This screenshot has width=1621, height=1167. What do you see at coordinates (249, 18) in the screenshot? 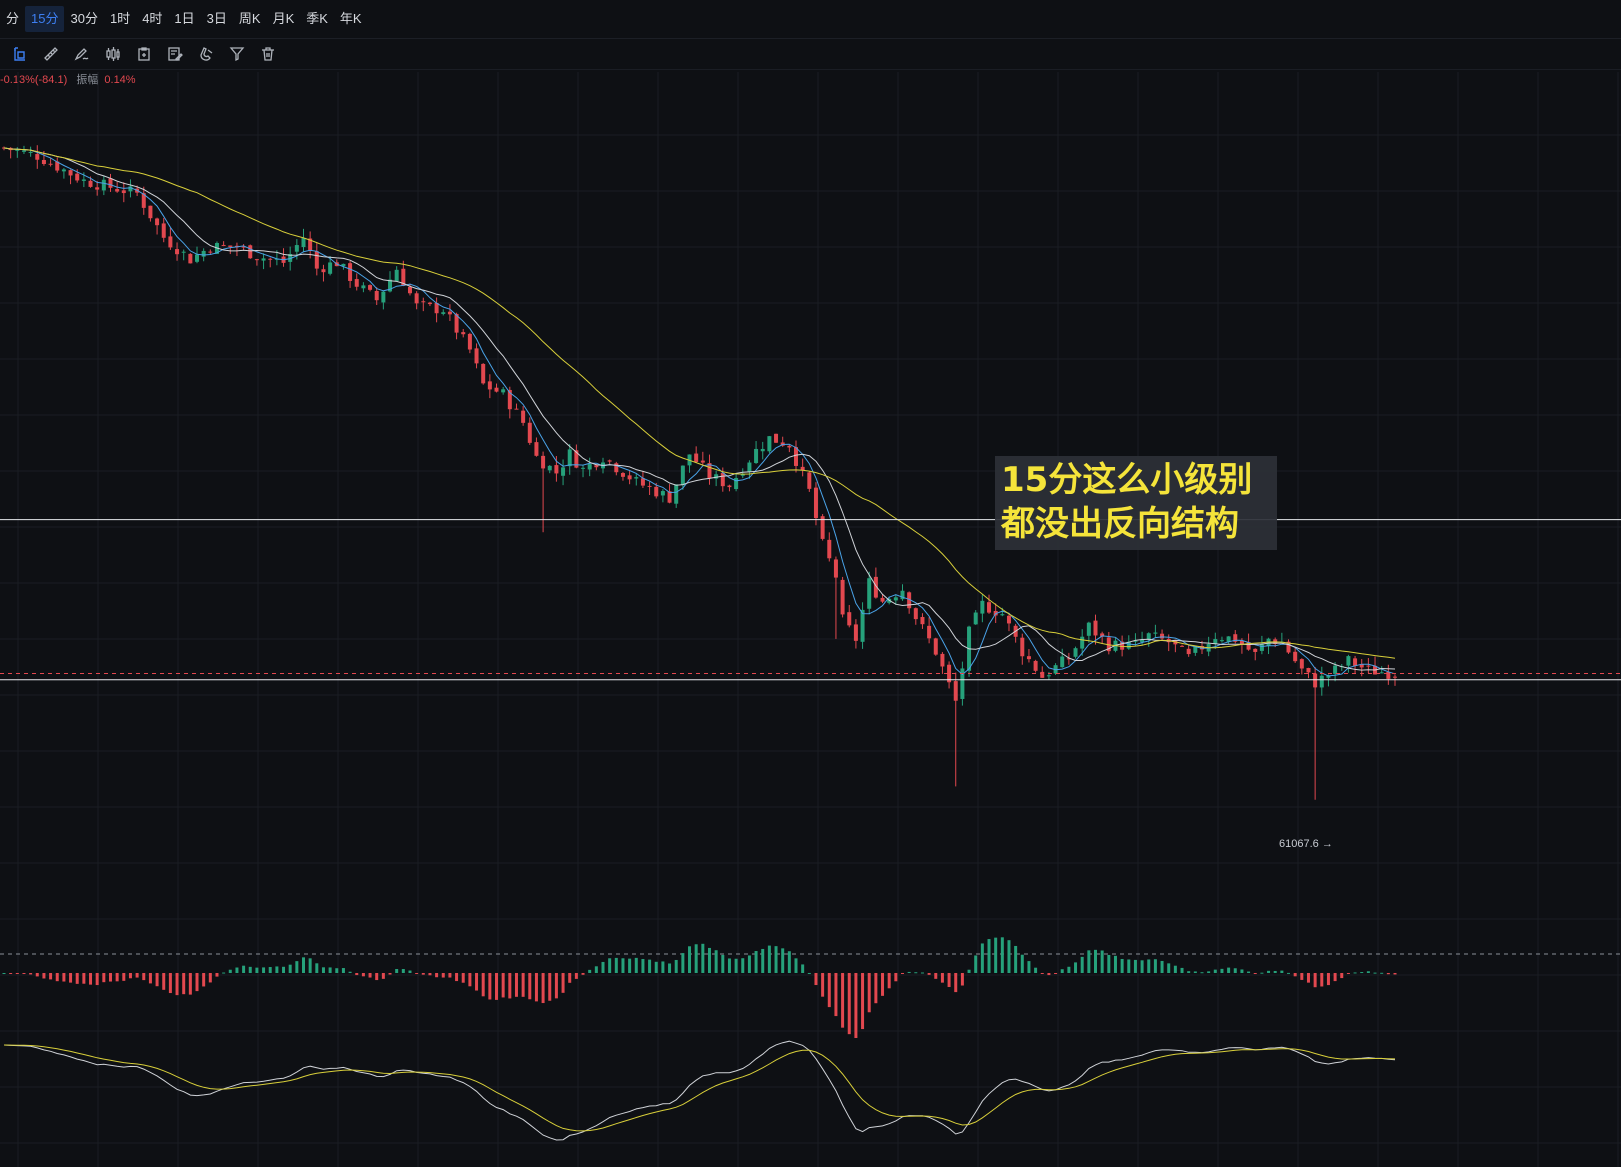
I see `timeframe-tab: 周K` at bounding box center [249, 18].